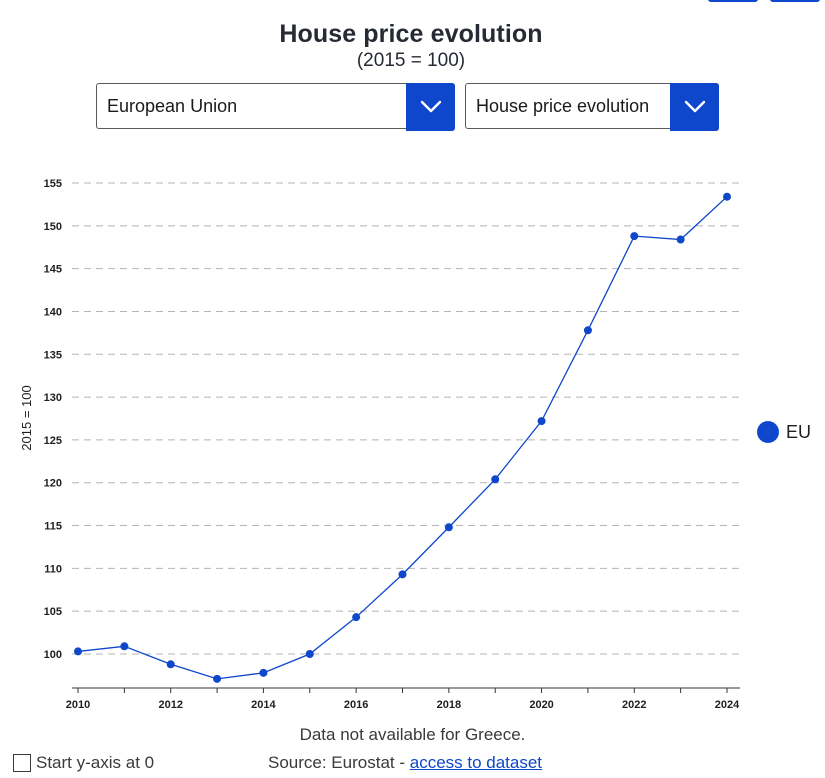 The height and width of the screenshot is (778, 825). What do you see at coordinates (263, 705) in the screenshot?
I see `x-tick-label: 2014` at bounding box center [263, 705].